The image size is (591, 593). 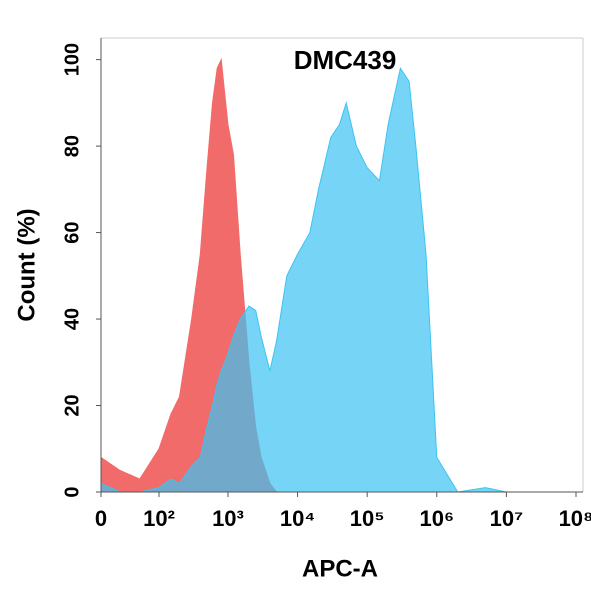 I want to click on x-tick-label: 10⁸, so click(x=575, y=518).